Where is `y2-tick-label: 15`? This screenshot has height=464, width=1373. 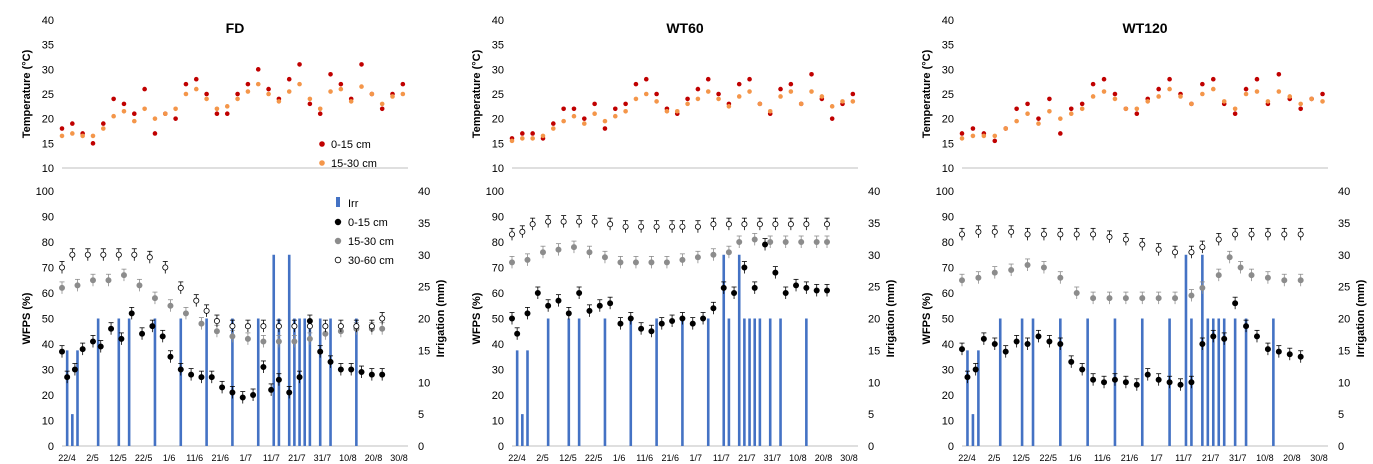
y2-tick-label: 15 is located at coordinates (874, 351).